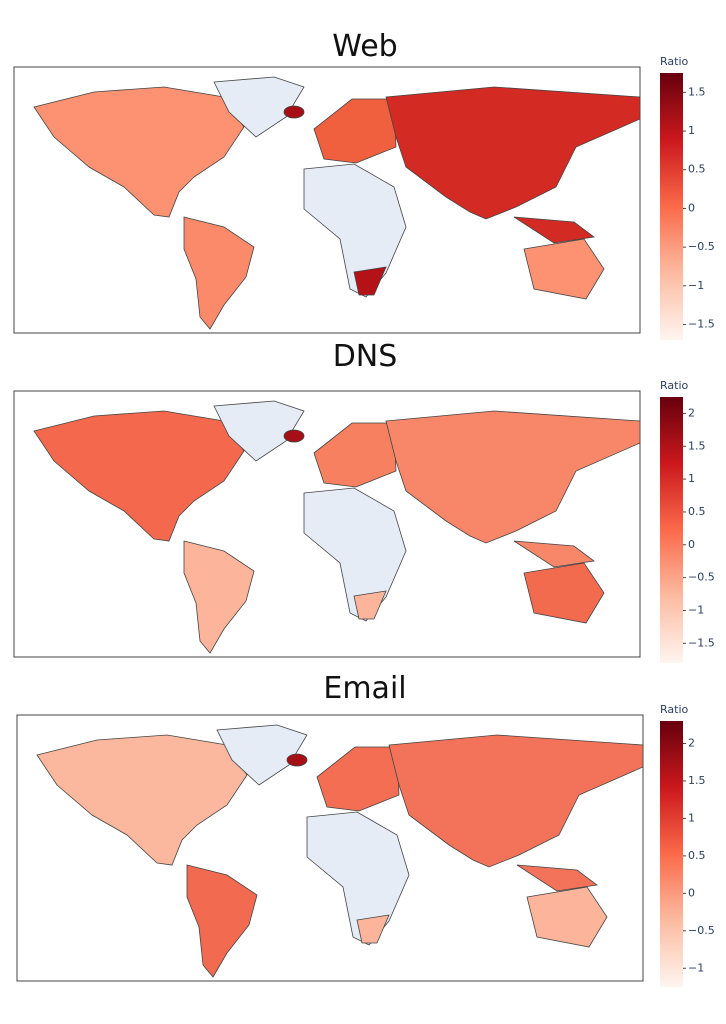 The image size is (726, 1024). What do you see at coordinates (364, 46) in the screenshot?
I see `map-title: Web` at bounding box center [364, 46].